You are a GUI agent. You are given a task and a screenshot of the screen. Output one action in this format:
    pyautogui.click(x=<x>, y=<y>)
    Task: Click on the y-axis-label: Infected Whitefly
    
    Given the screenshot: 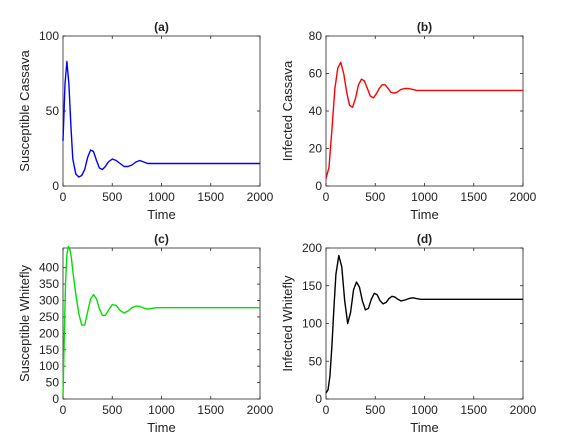 What is the action you would take?
    pyautogui.click(x=287, y=323)
    